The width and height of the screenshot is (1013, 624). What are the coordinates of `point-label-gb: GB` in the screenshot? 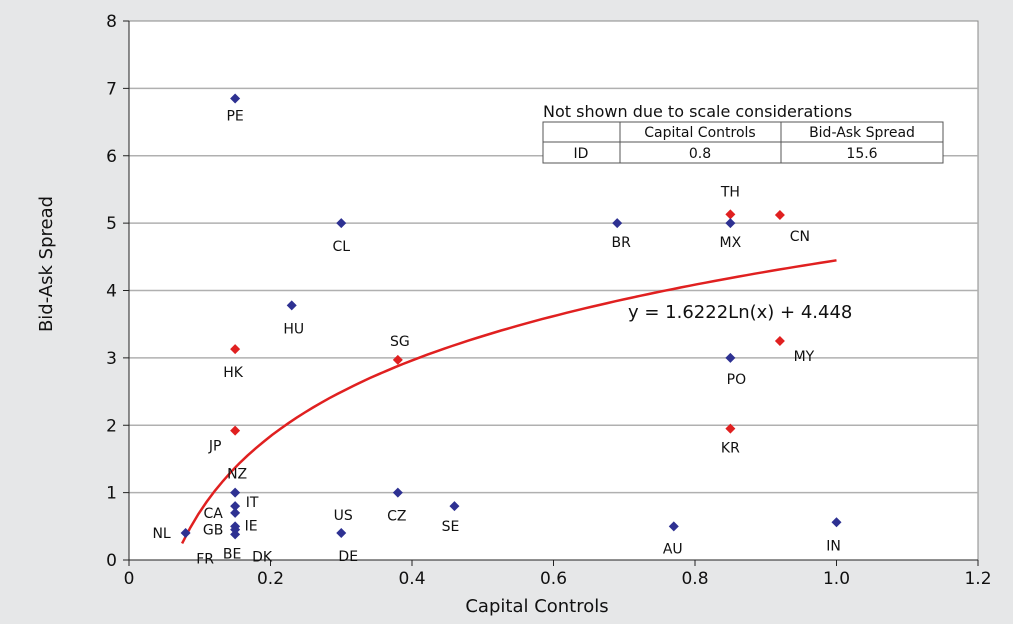 It's located at (213, 531).